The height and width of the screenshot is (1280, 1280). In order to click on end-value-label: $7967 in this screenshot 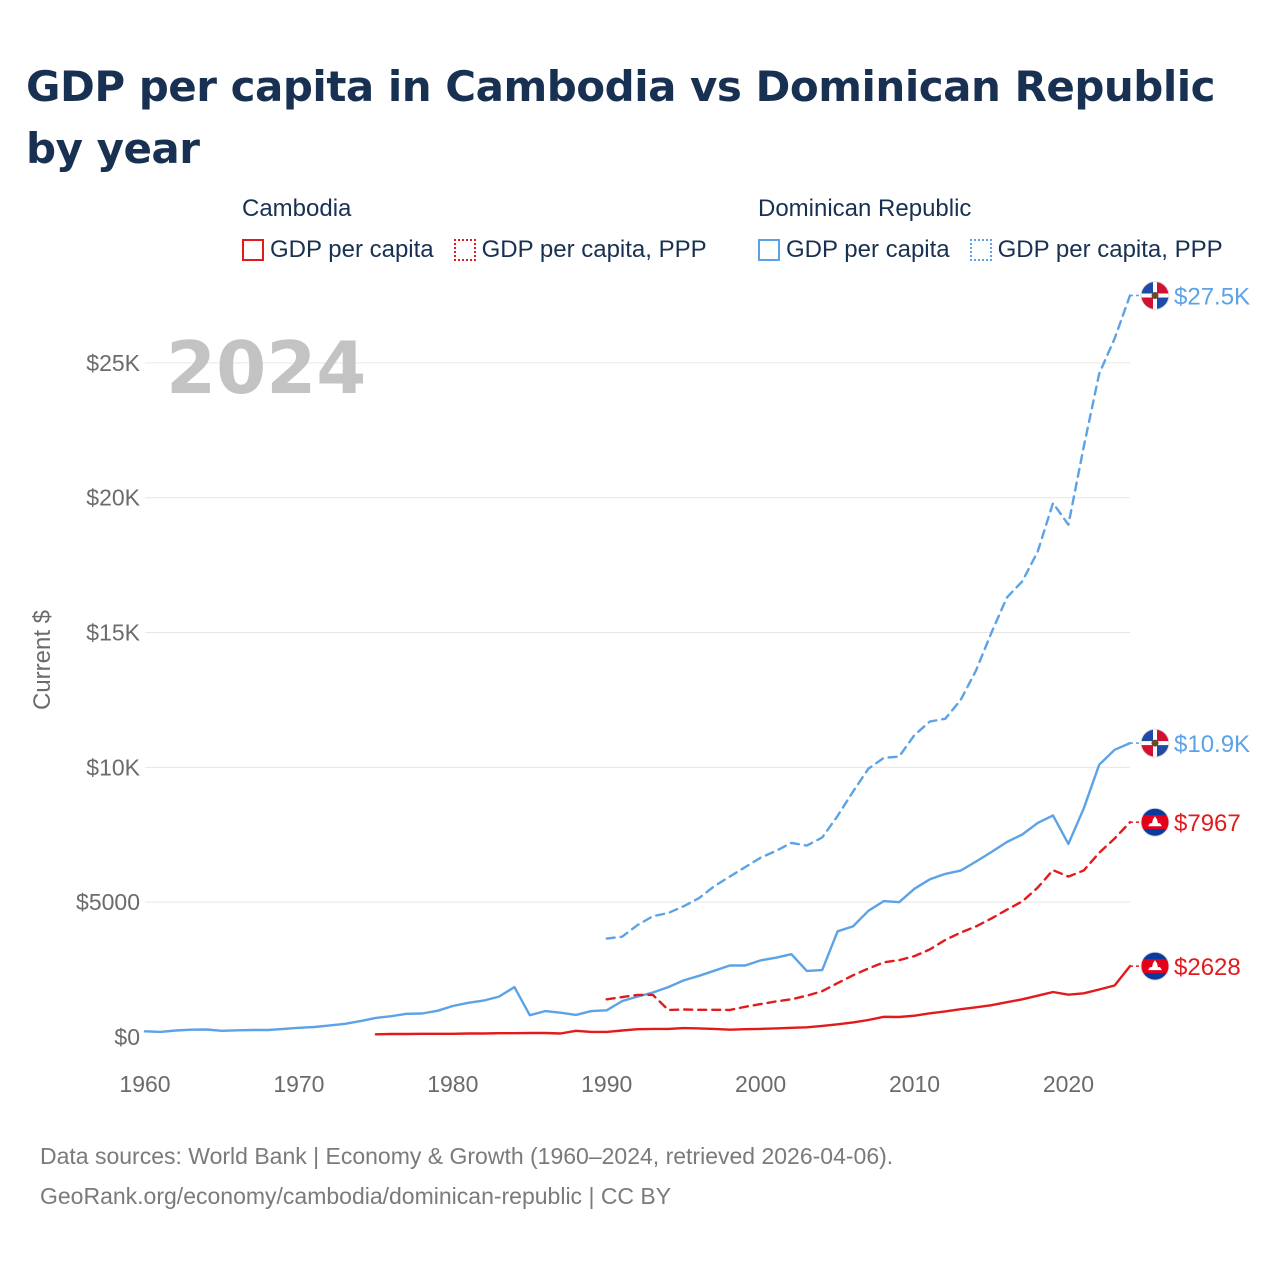, I will do `click(1207, 823)`.